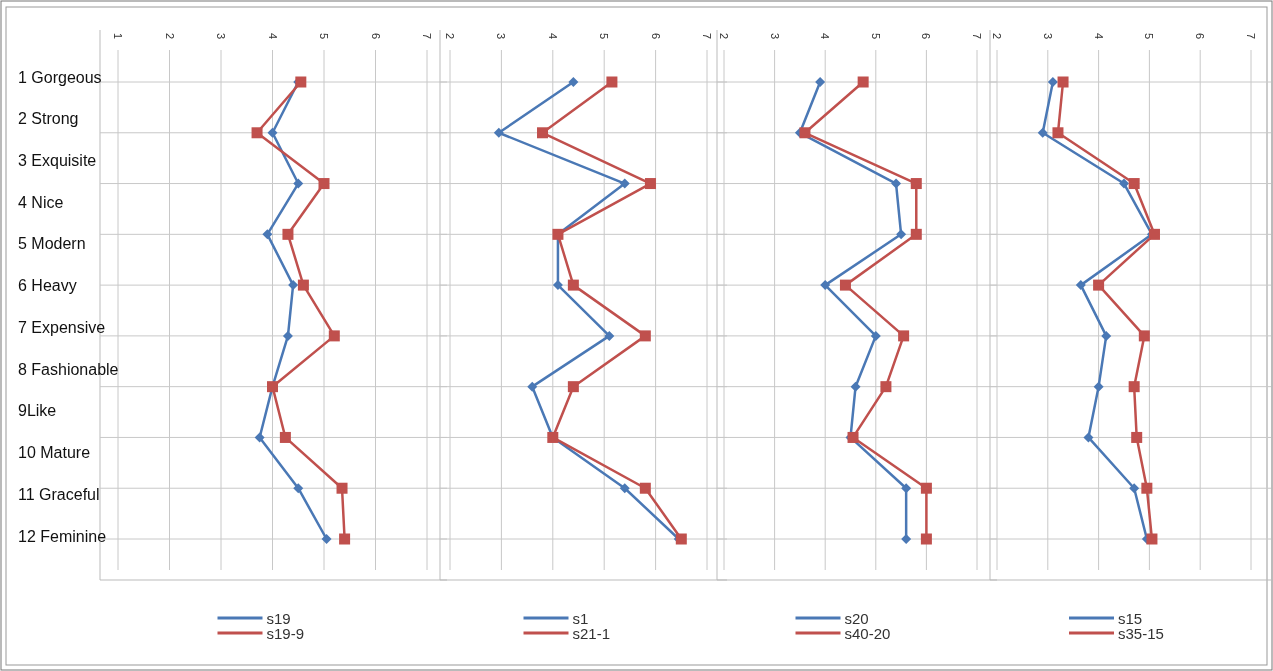  What do you see at coordinates (580, 618) in the screenshot?
I see `legend-label: s1` at bounding box center [580, 618].